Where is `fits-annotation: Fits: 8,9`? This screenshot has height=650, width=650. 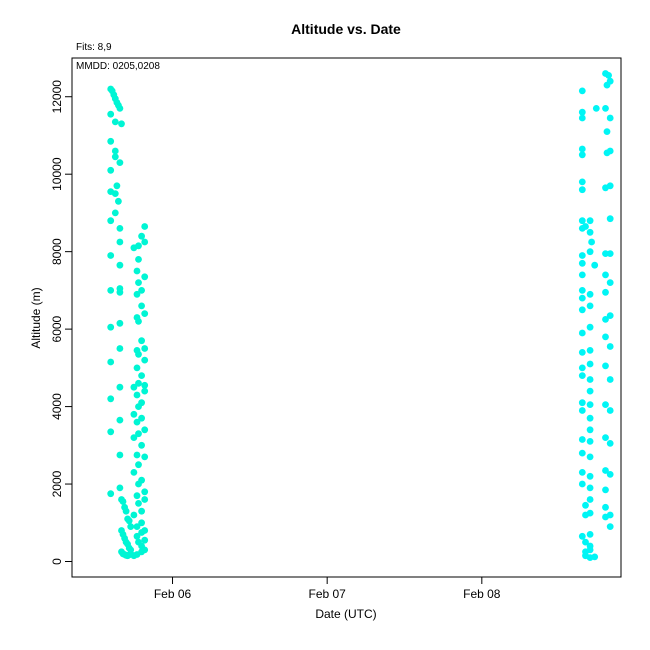 fits-annotation: Fits: 8,9 is located at coordinates (94, 47).